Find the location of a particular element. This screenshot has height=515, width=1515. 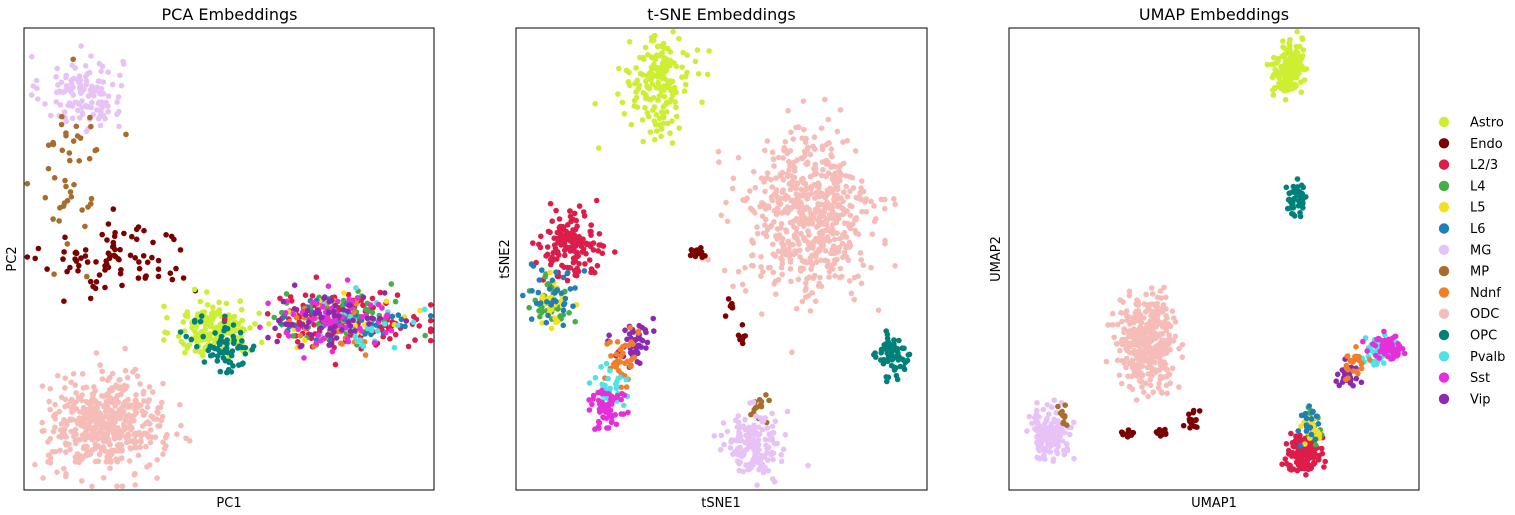

tsne-point-endo is located at coordinates (702, 257).